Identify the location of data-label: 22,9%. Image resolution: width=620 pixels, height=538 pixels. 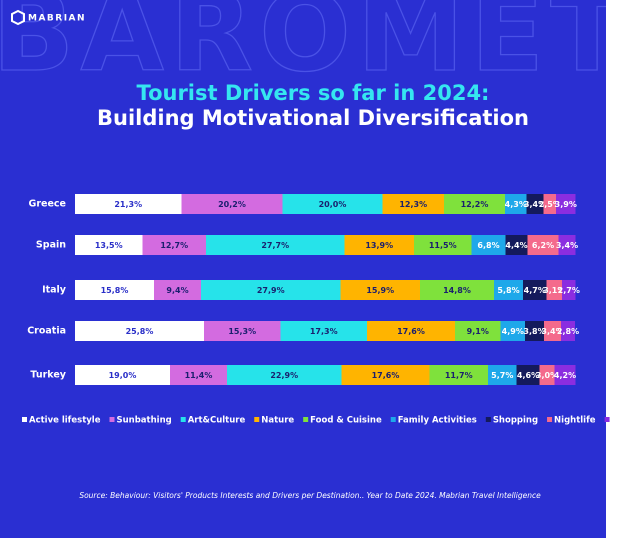
(284, 375).